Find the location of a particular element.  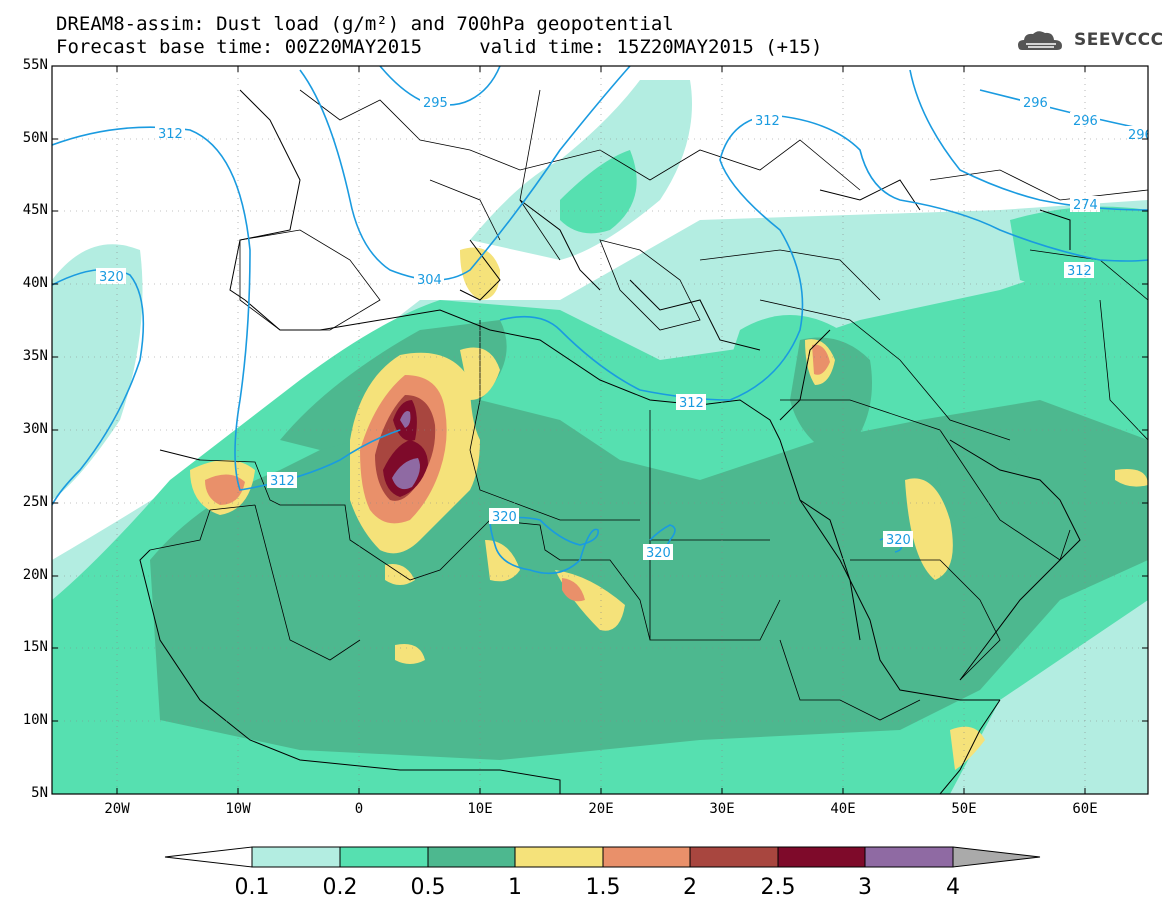

lon-label: 60E is located at coordinates (1085, 809).